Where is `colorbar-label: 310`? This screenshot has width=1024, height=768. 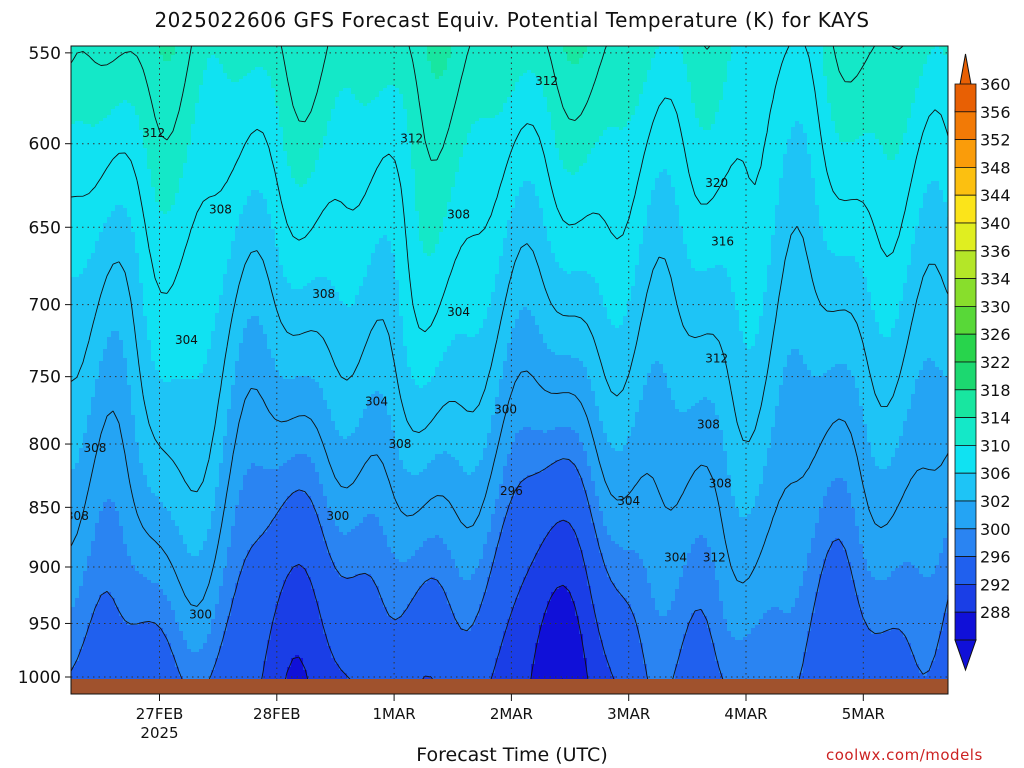
colorbar-label: 310 is located at coordinates (995, 445).